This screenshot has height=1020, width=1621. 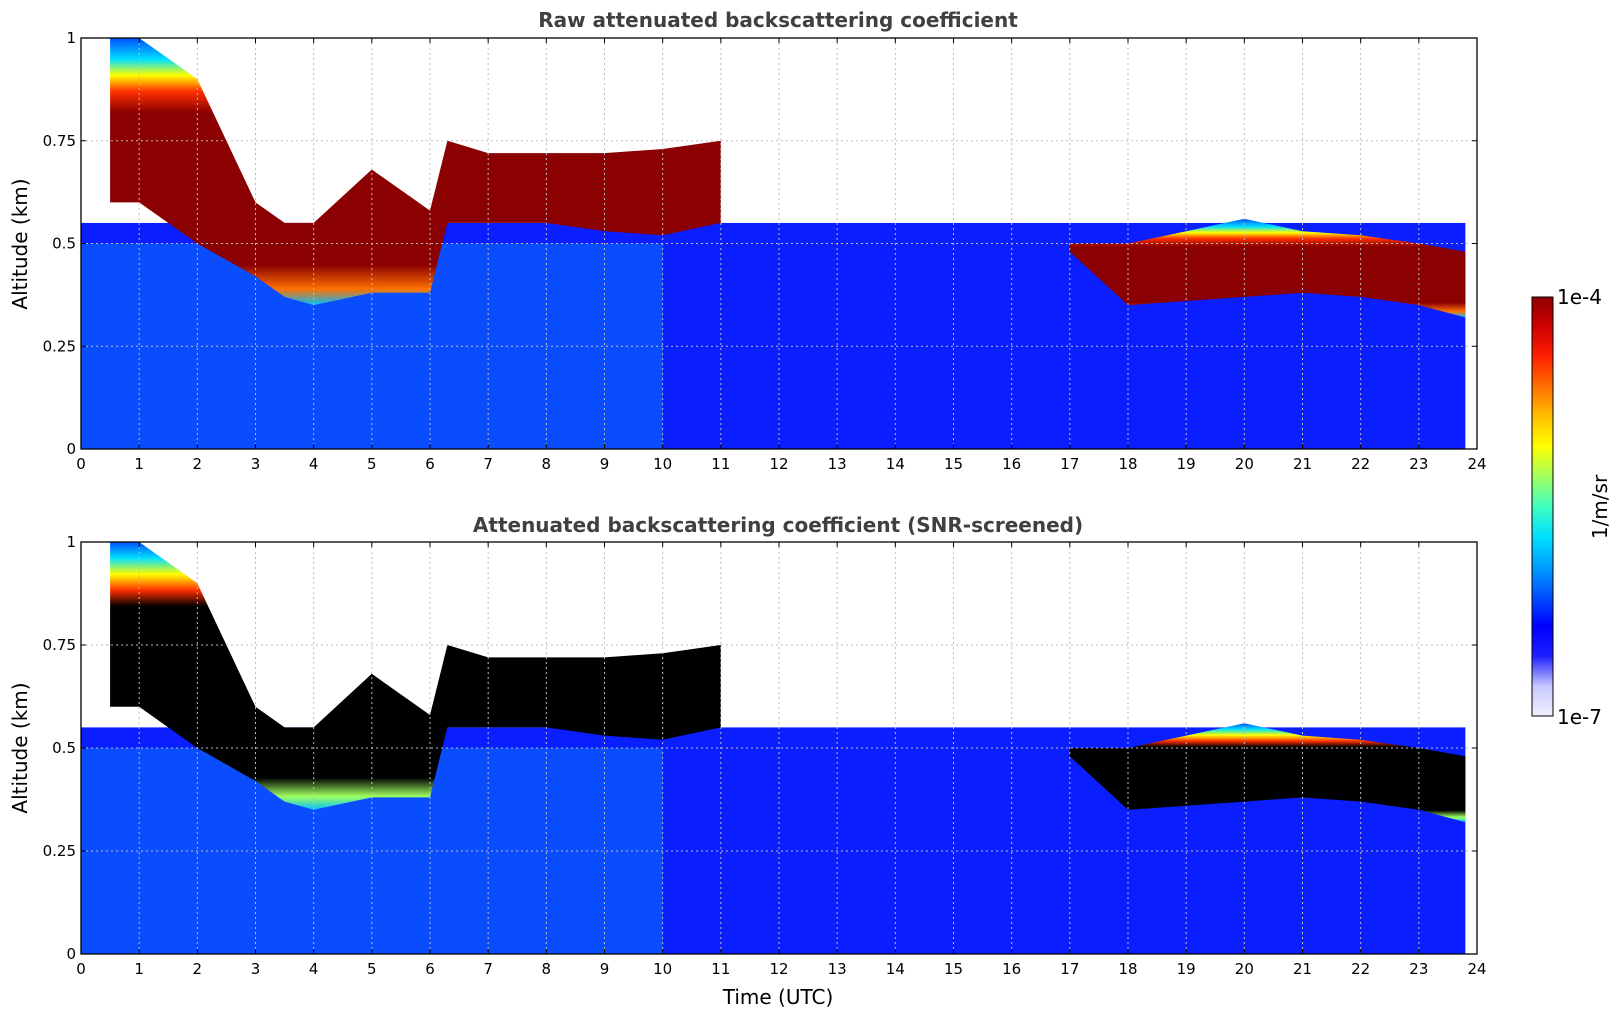 I want to click on colorbar-max-label: 1e-4, so click(x=1579, y=297).